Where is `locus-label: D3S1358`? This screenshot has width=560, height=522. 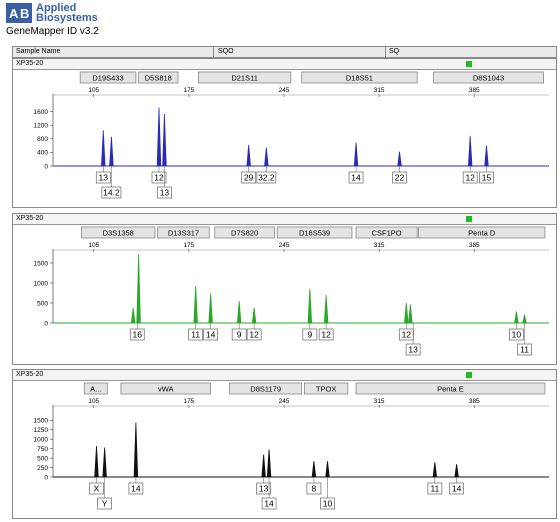
locus-label: D3S1358 is located at coordinates (118, 233).